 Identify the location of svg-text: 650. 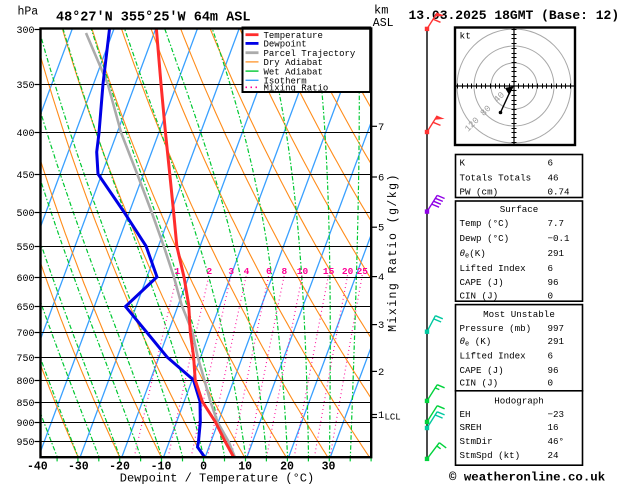
(25, 308).